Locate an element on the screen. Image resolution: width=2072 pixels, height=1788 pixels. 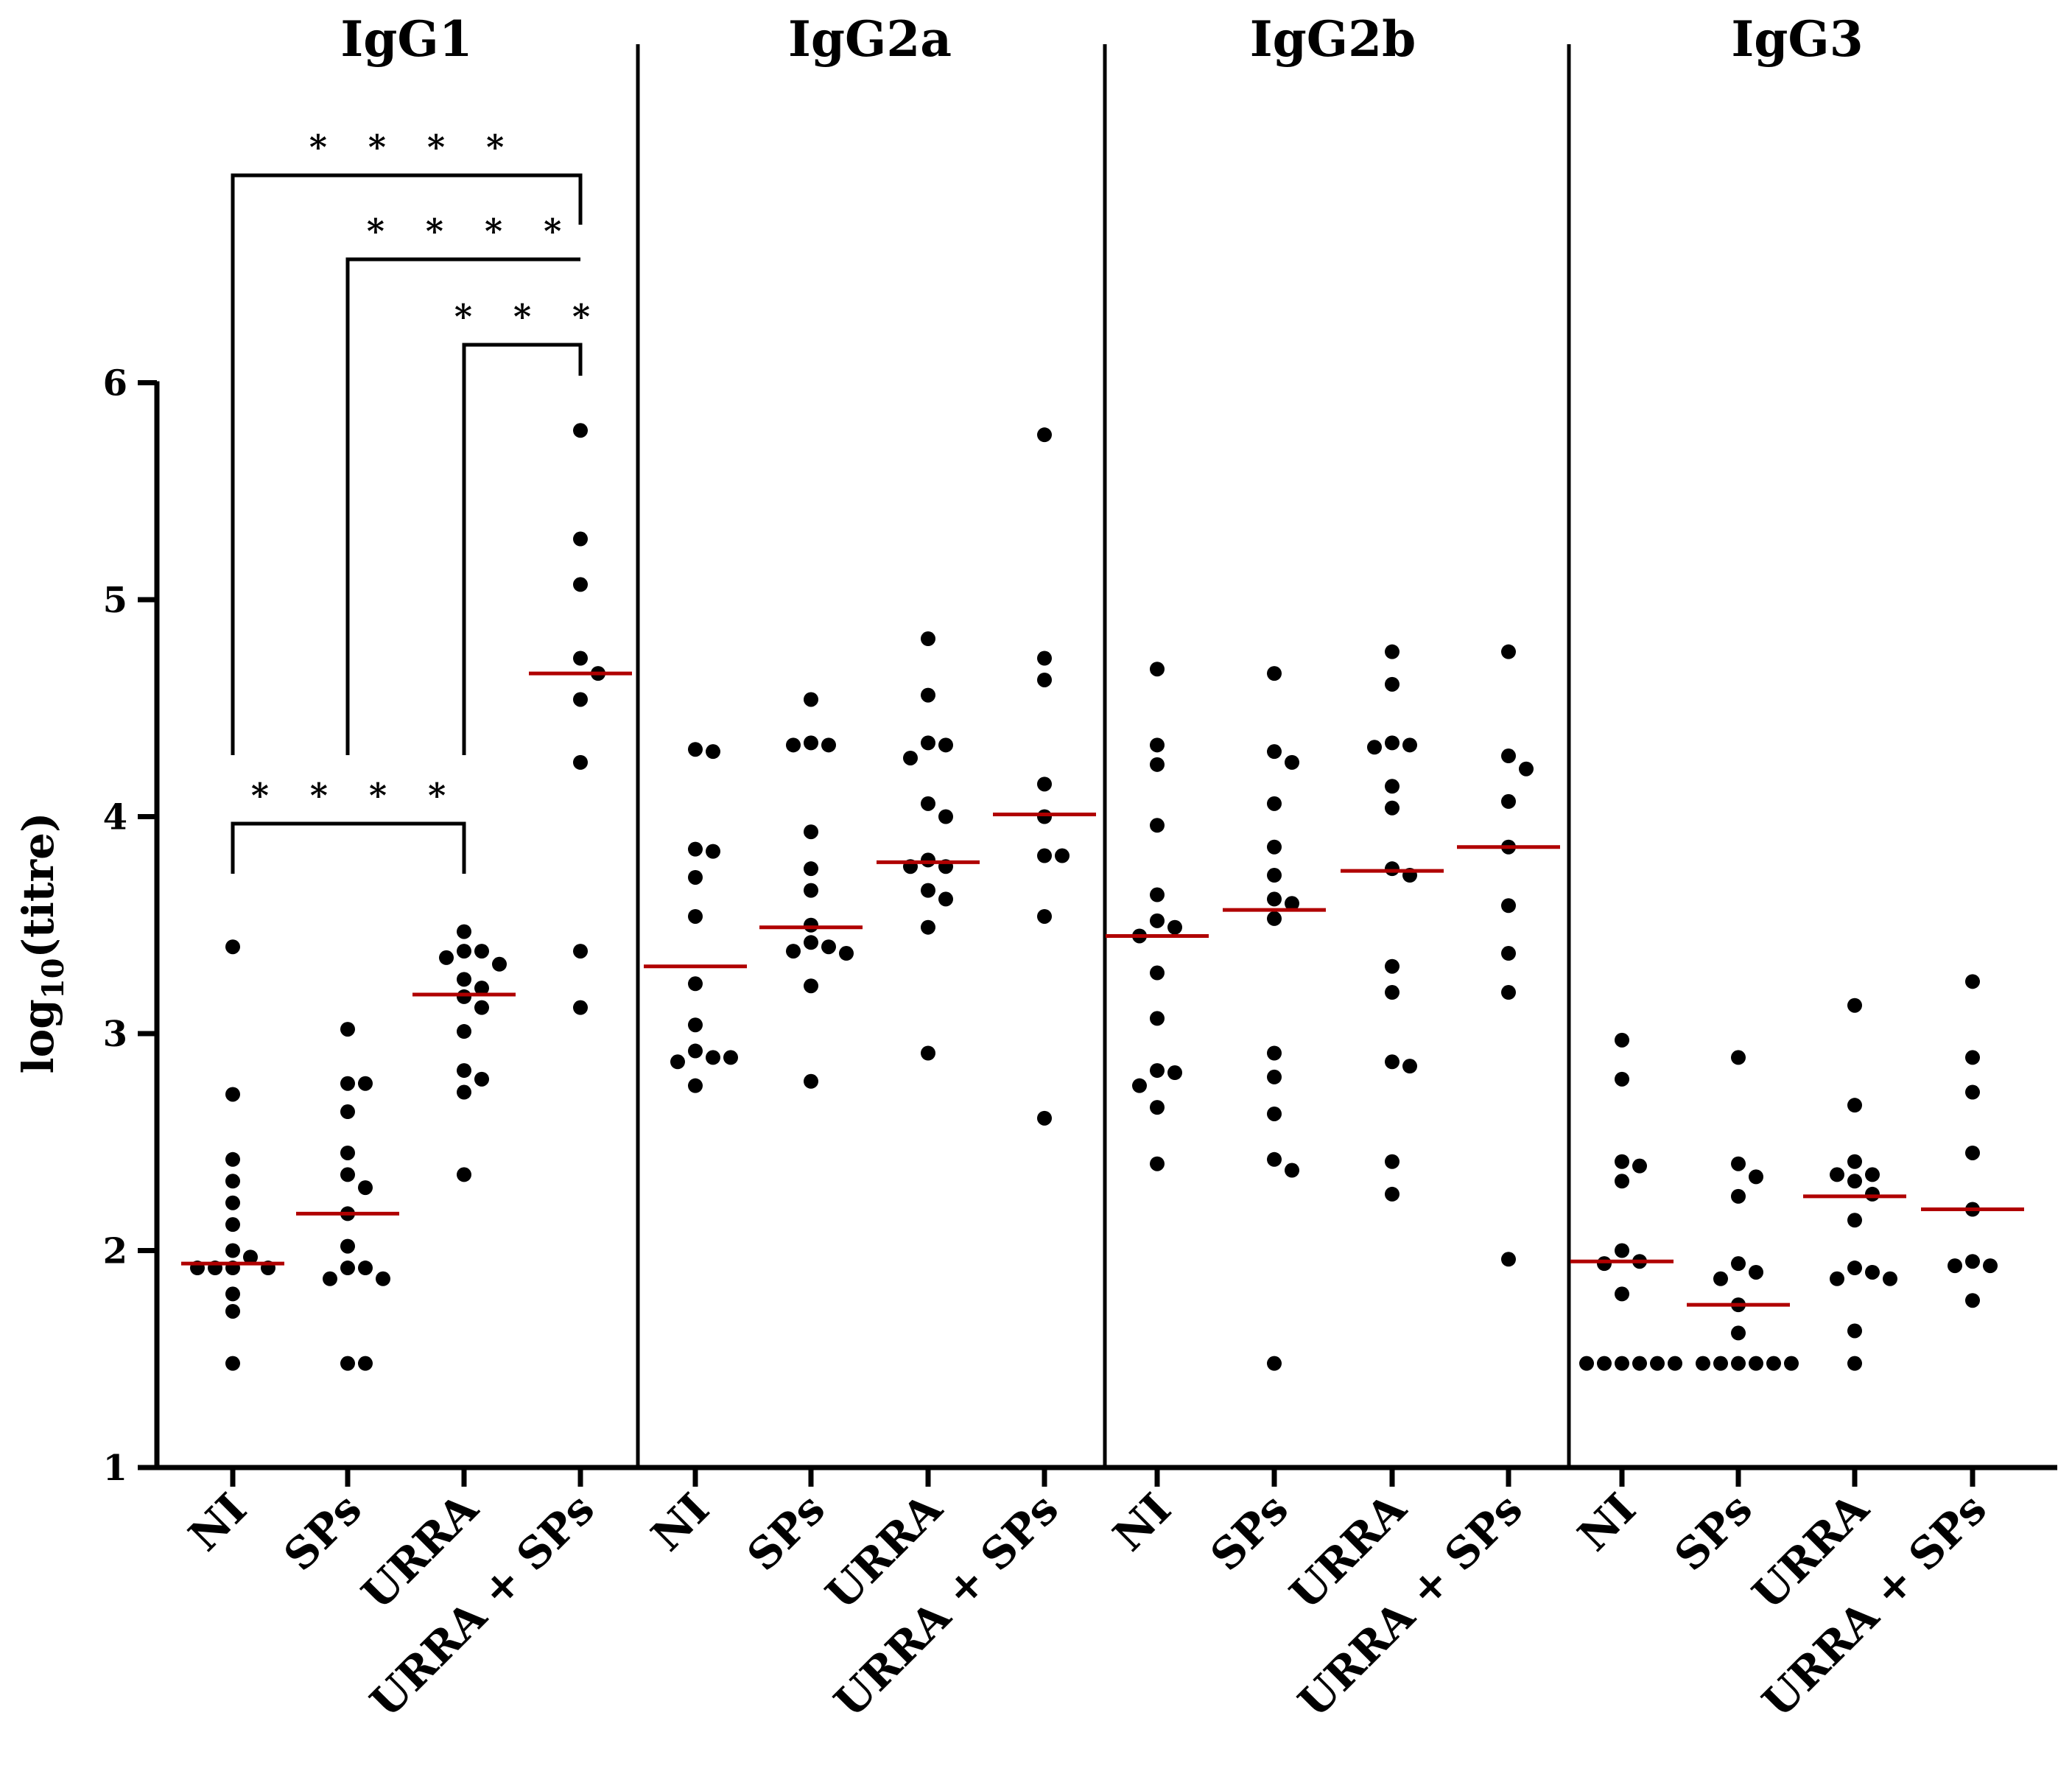
panel-title: IgG2b is located at coordinates (1333, 39).